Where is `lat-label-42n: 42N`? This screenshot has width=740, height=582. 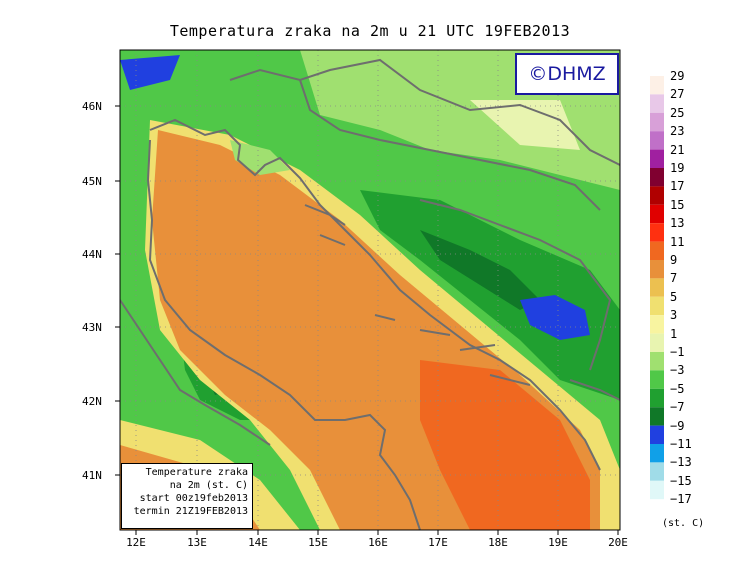 lat-label-42n: 42N is located at coordinates (92, 401).